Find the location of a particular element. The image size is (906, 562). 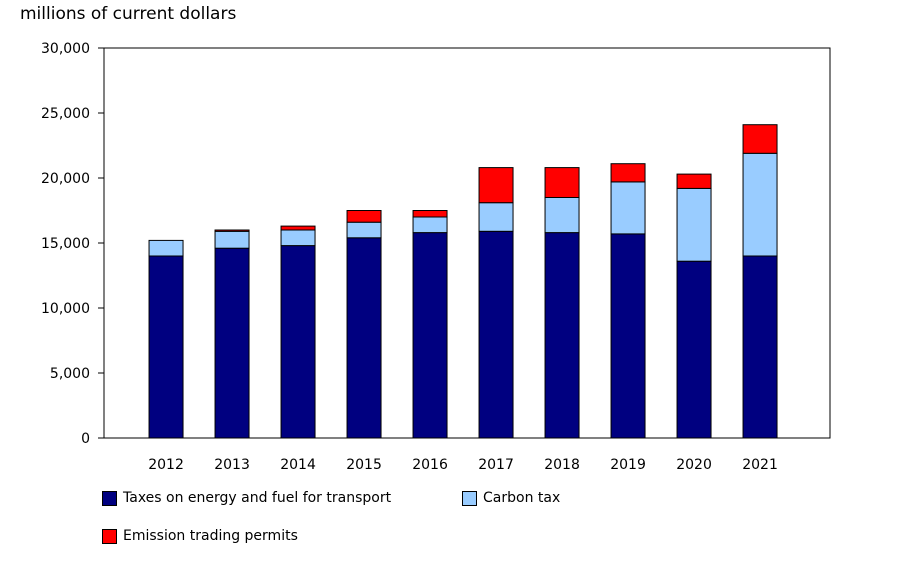

legend-label-carbon-tax: Carbon tax is located at coordinates (522, 498).